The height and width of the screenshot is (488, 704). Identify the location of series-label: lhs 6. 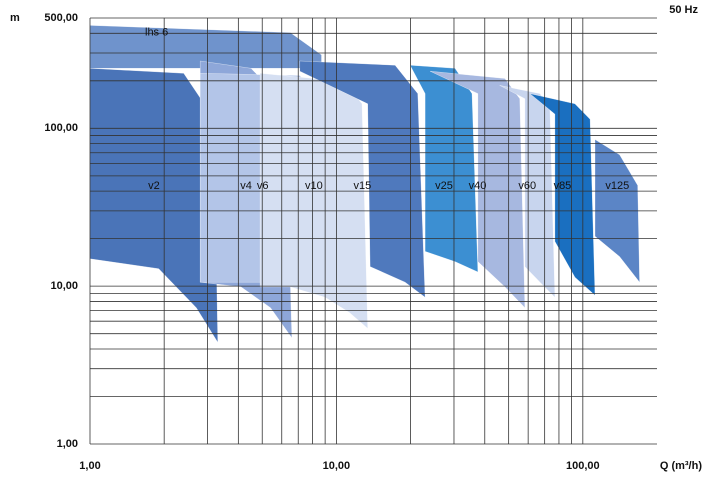
(156, 33).